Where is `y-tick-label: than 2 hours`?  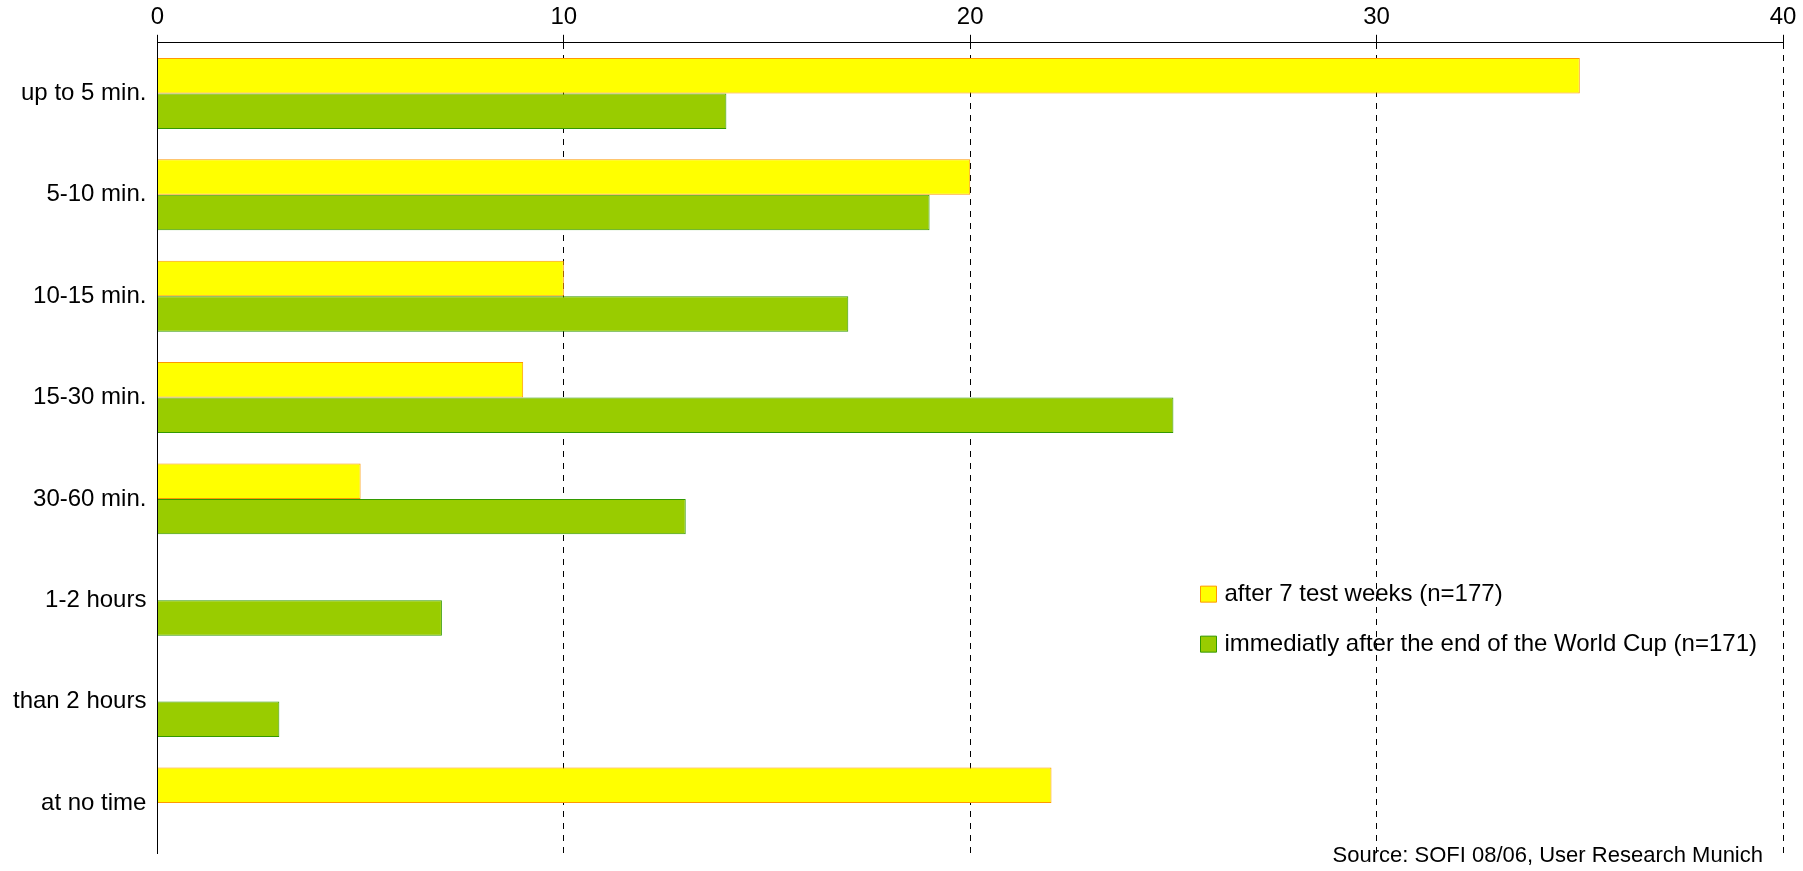
y-tick-label: than 2 hours is located at coordinates (79, 700).